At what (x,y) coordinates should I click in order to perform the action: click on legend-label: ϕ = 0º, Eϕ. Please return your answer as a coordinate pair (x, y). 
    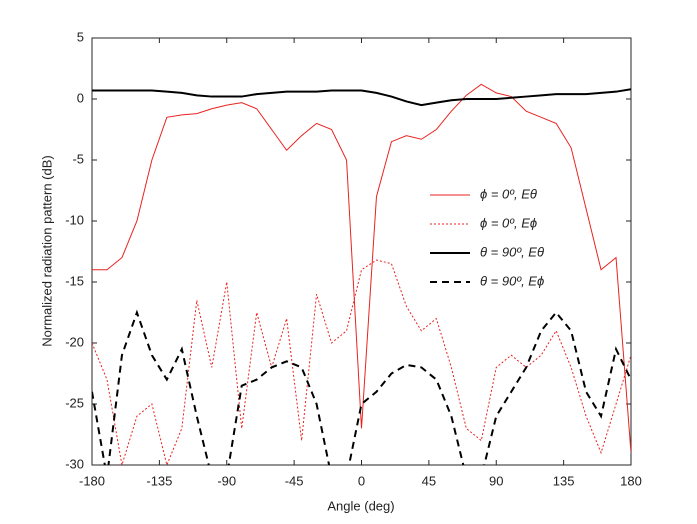
    Looking at the image, I should click on (508, 222).